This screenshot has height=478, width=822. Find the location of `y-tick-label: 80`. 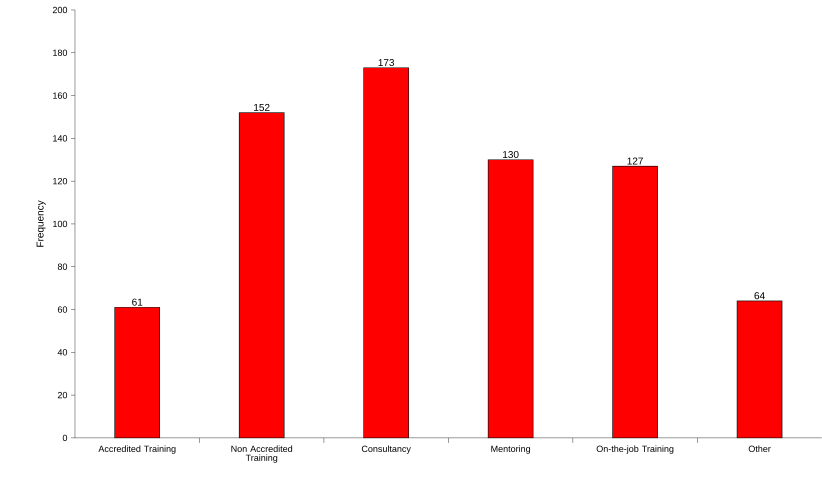

y-tick-label: 80 is located at coordinates (63, 267).